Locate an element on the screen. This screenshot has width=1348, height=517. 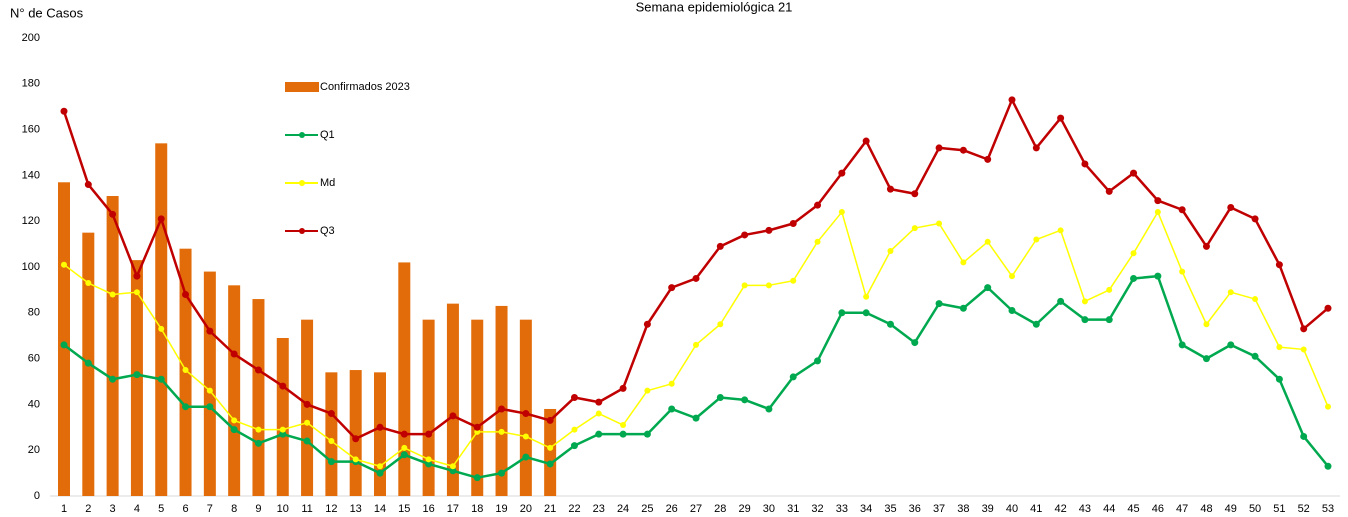
x-tick-label: 23 is located at coordinates (599, 509).